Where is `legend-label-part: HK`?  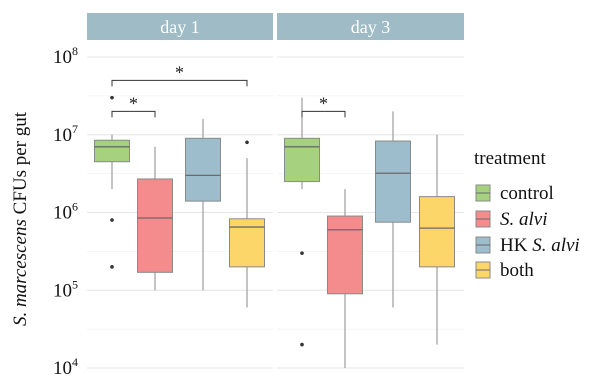
legend-label-part: HK is located at coordinates (516, 245).